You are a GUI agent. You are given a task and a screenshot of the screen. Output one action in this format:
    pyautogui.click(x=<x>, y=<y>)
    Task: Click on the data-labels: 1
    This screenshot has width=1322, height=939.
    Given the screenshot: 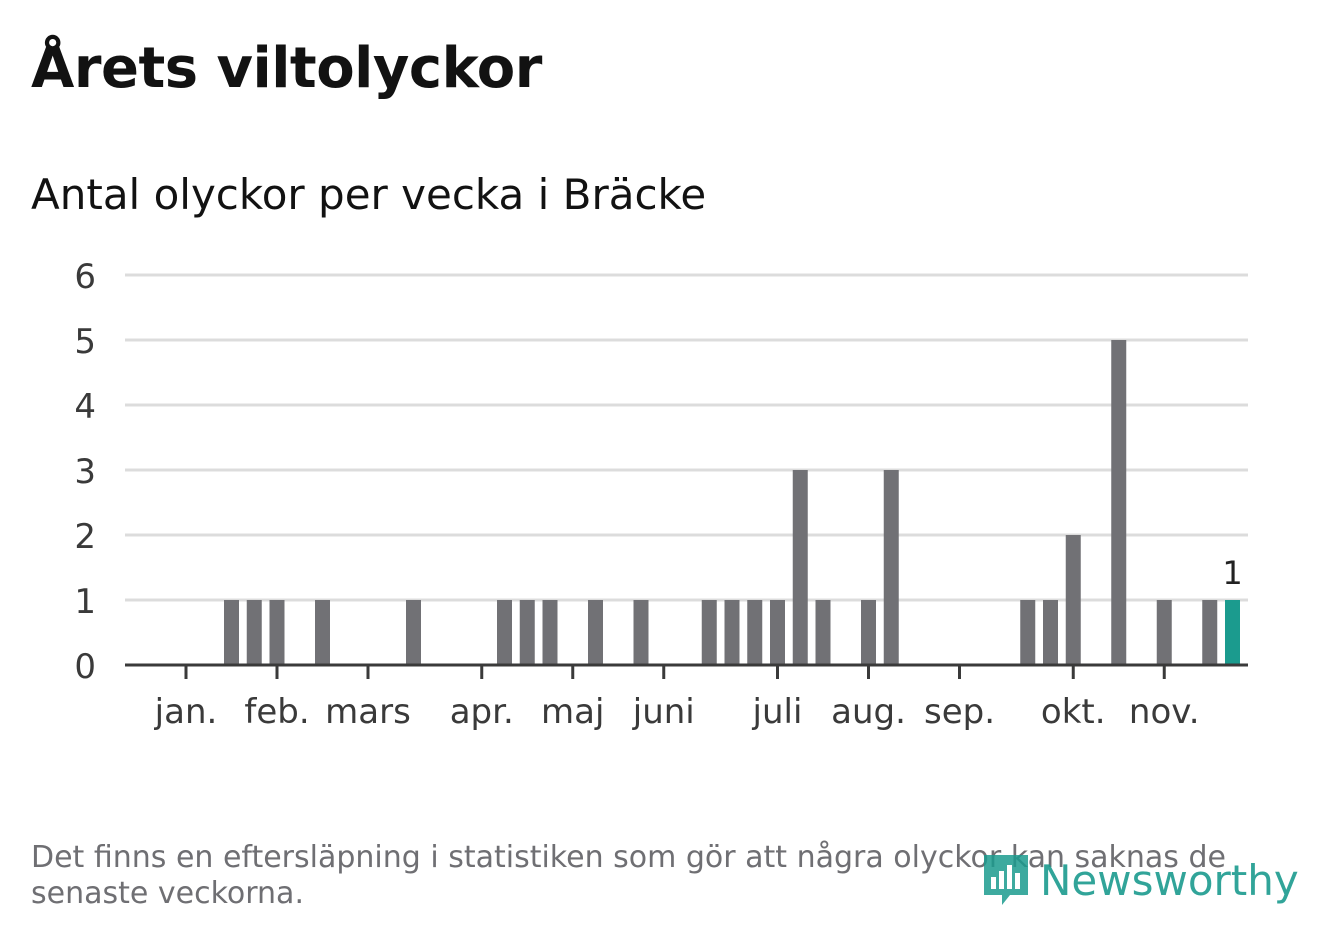 What is the action you would take?
    pyautogui.click(x=1232, y=573)
    